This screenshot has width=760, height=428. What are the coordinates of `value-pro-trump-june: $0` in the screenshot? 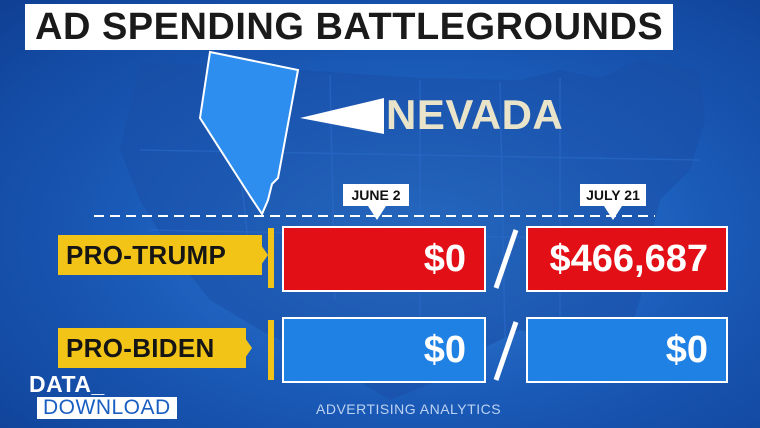 It's located at (384, 259).